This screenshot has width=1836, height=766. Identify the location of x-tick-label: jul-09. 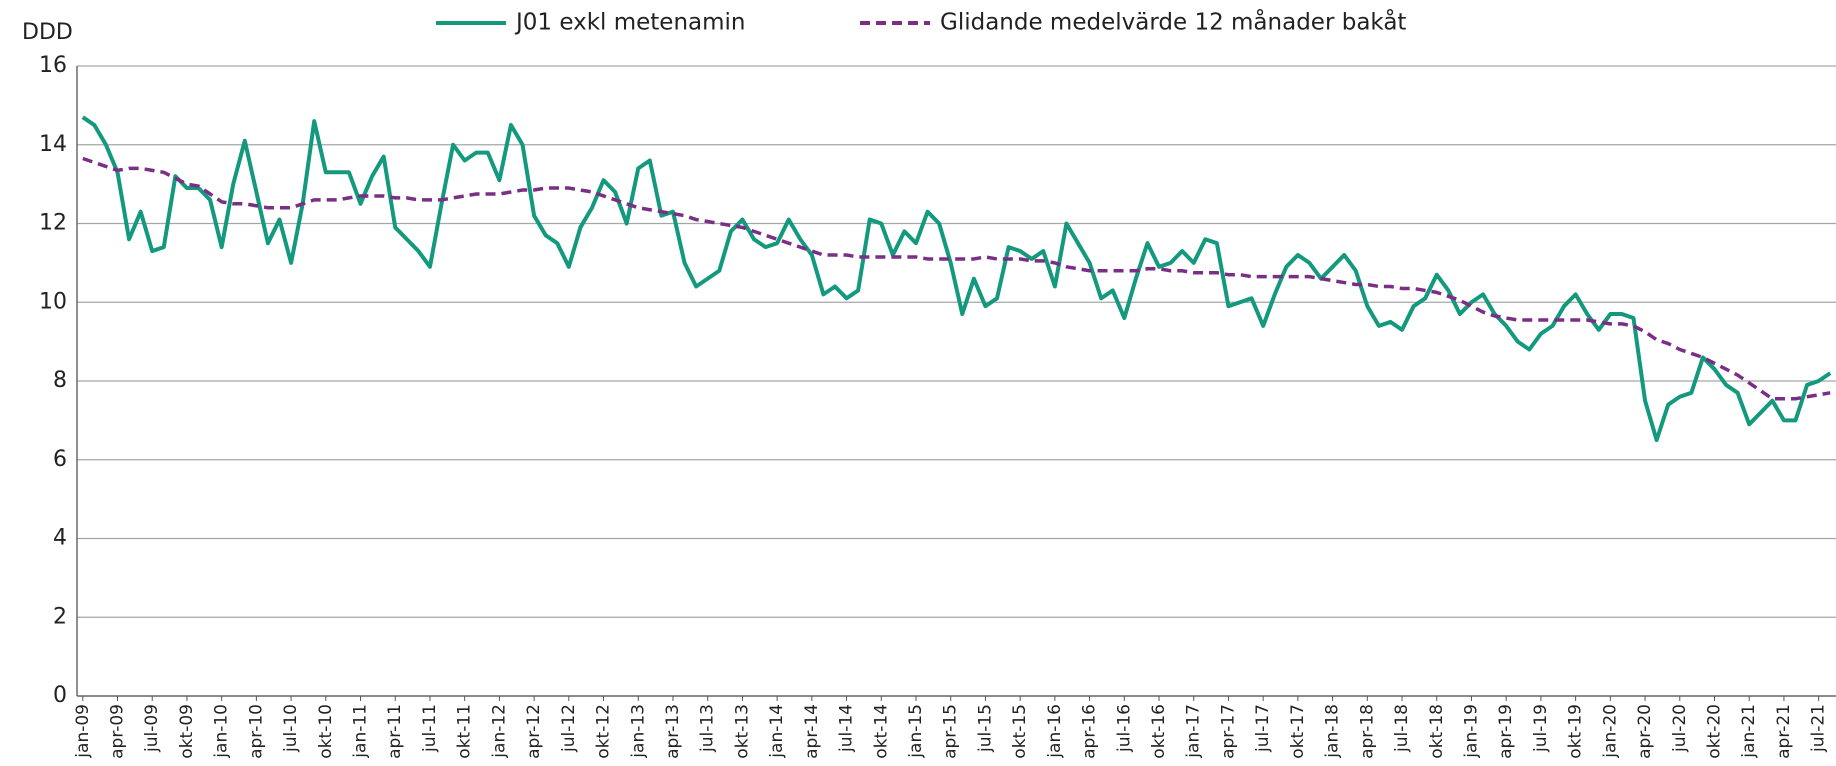
(152, 728).